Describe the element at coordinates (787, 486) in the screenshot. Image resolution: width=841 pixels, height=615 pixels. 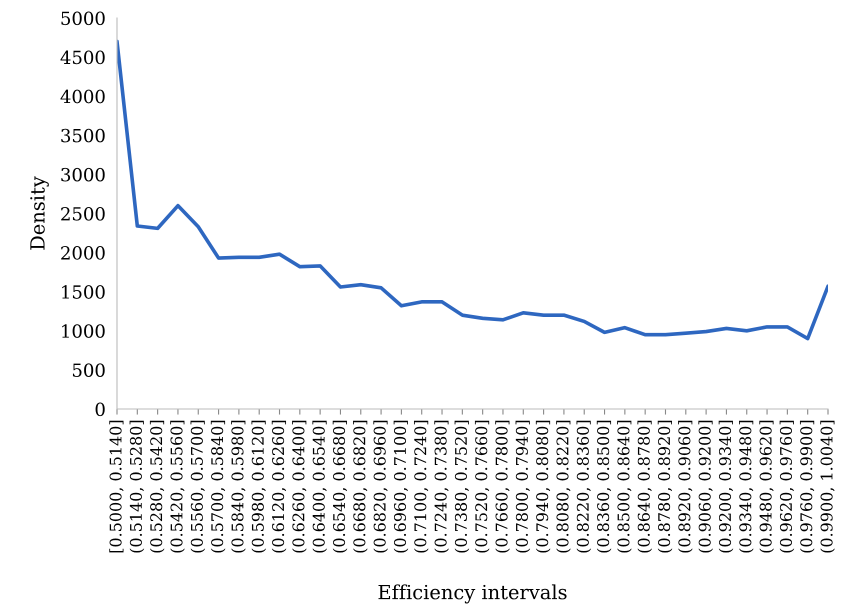
I see `x-tick-label: (0.9620, 0.9760]` at that location.